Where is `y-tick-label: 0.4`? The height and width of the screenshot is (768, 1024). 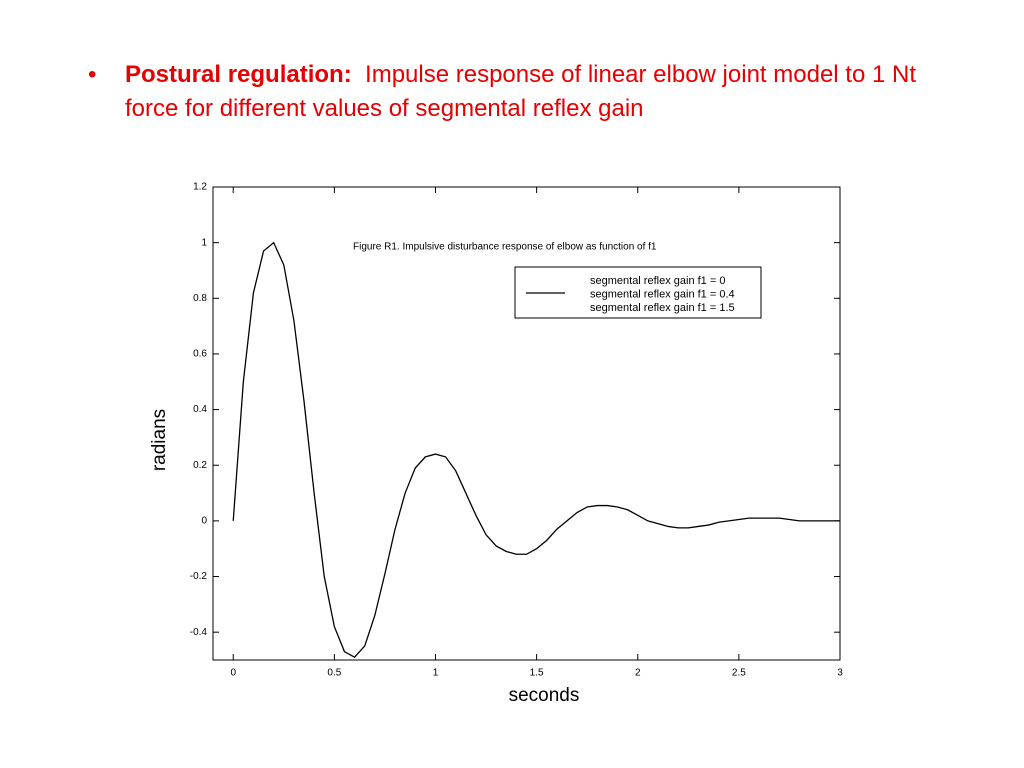
y-tick-label: 0.4 is located at coordinates (200, 409).